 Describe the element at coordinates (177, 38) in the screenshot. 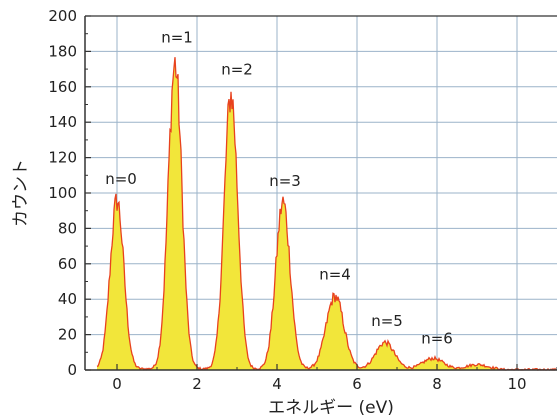

I see `peak-label: n=1` at that location.